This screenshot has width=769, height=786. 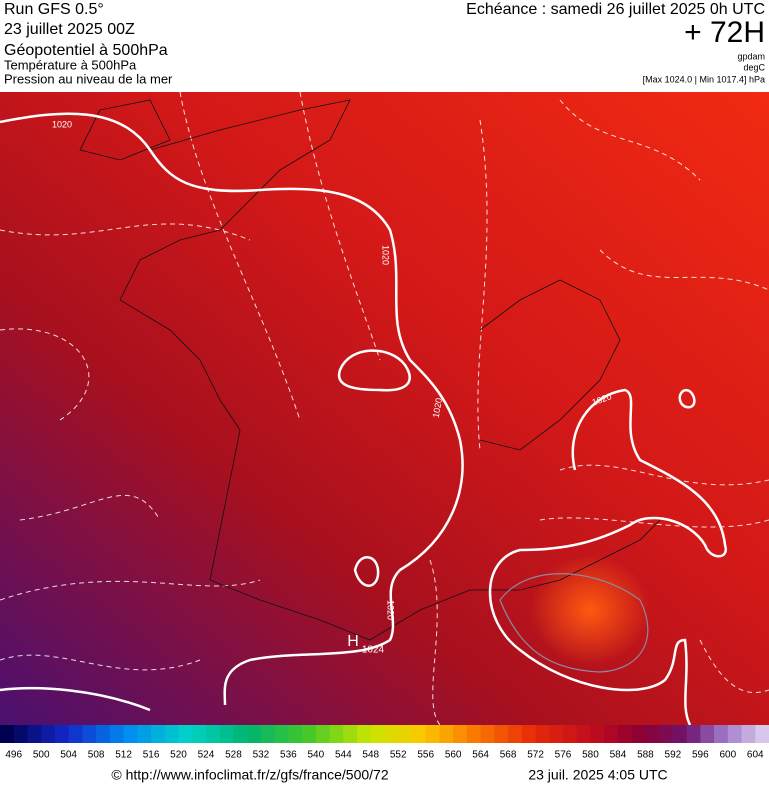 What do you see at coordinates (425, 755) in the screenshot?
I see `colorbar-label: 556` at bounding box center [425, 755].